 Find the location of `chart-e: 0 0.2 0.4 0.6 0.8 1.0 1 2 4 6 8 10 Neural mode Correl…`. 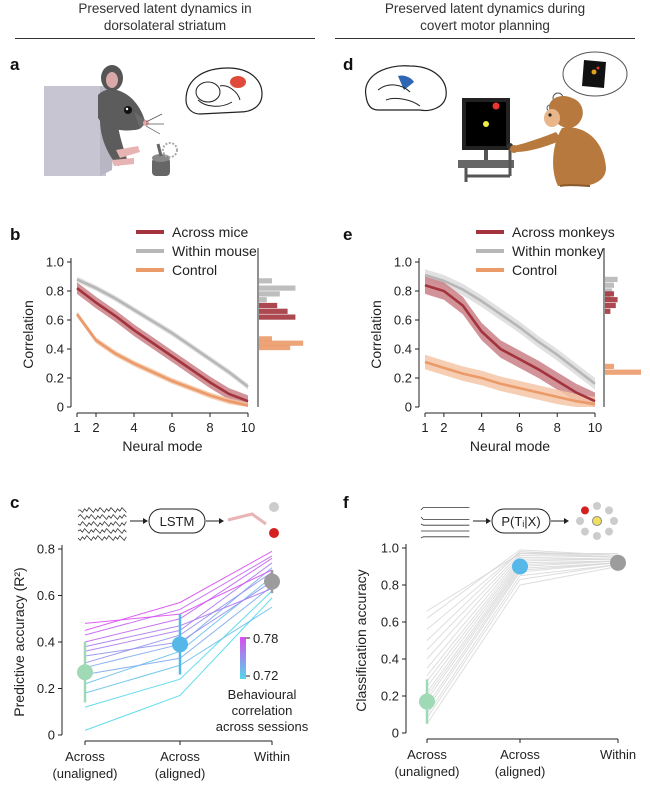

chart-e: 0 0.2 0.4 0.6 0.8 1.0 1 2 4 6 8 10 Neural mode Correl… is located at coordinates (504, 339).